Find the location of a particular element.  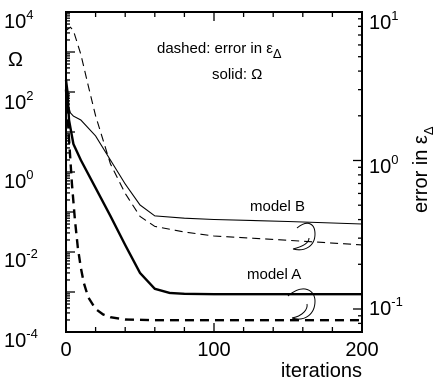

y-left-tick-label-1e0: 10⁰ is located at coordinates (18, 180).